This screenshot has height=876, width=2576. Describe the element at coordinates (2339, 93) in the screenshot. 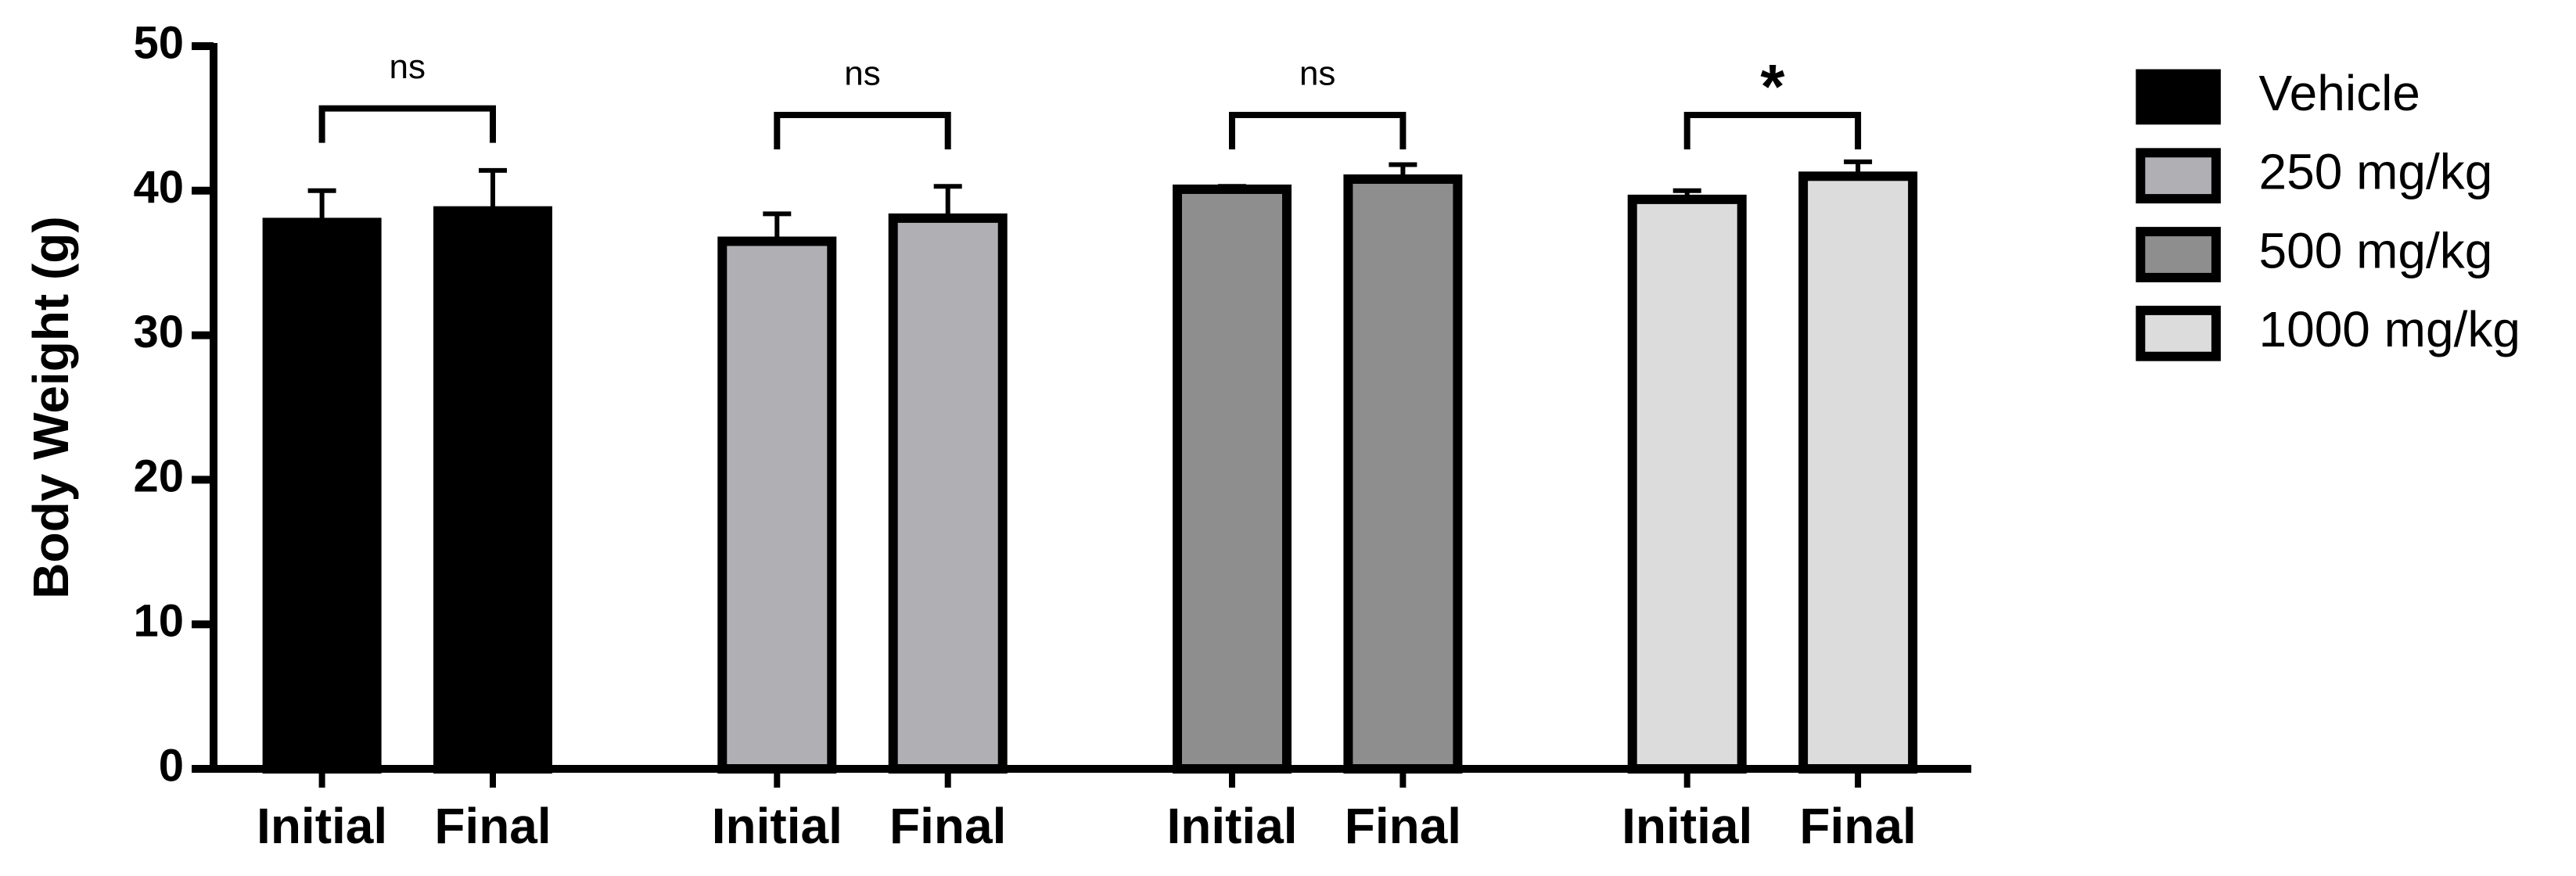

I see `legend-label: Vehicle` at that location.